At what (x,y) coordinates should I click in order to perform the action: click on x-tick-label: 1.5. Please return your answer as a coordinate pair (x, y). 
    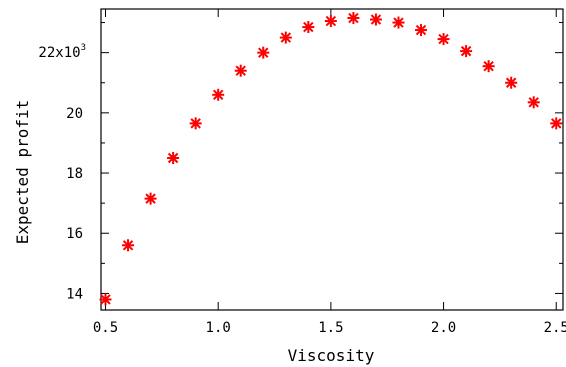
    Looking at the image, I should click on (330, 328).